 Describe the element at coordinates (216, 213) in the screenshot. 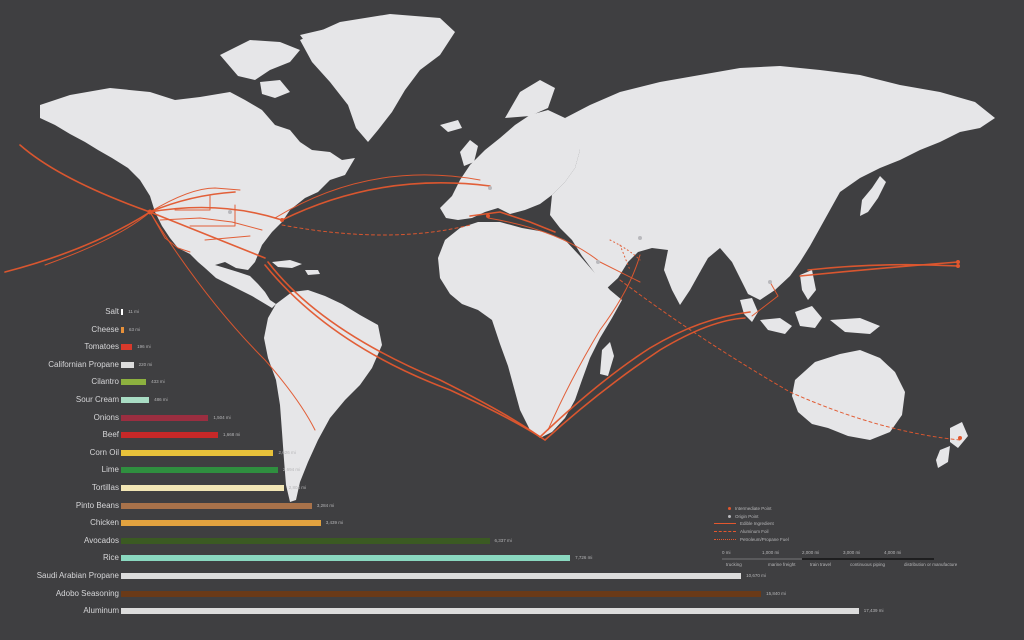

I see `route-west-coast-to-east` at that location.